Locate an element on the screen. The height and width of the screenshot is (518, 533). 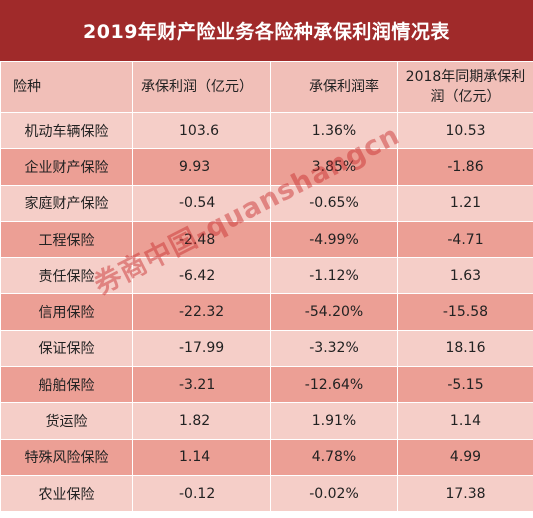
cell-prior-year-profit: 4.99 is located at coordinates (465, 457).